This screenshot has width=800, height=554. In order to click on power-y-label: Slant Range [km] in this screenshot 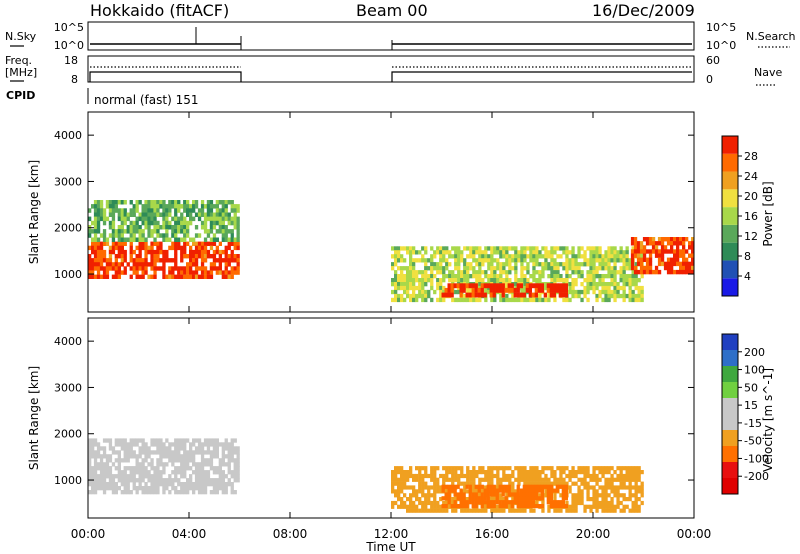, I will do `click(34, 212)`.